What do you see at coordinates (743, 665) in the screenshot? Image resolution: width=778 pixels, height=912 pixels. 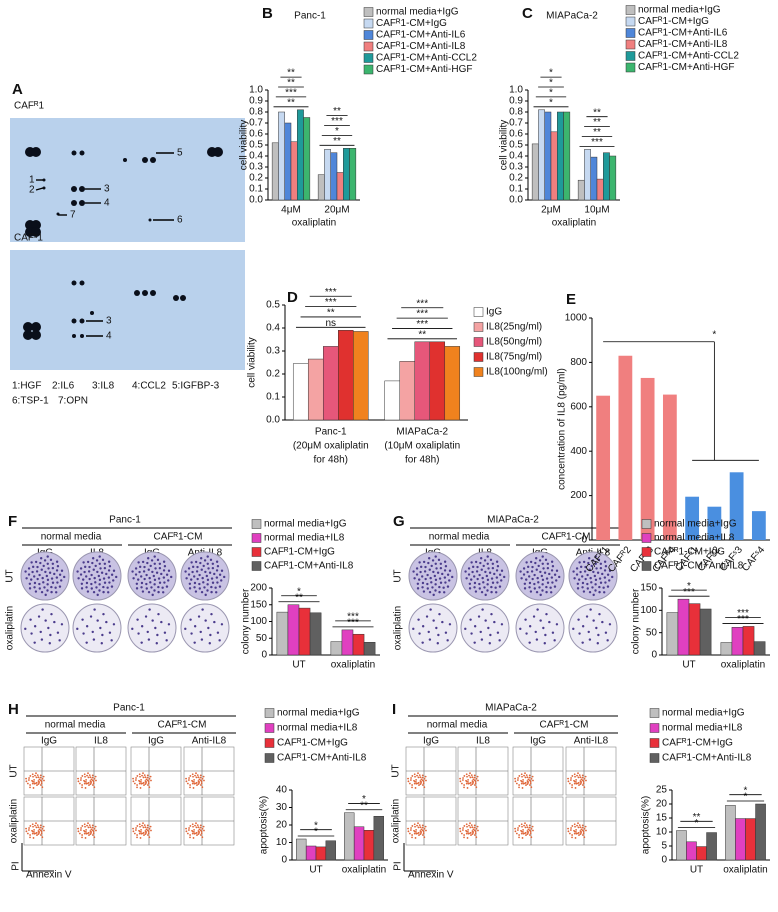 I see `x-tick-label: oxaliplatin` at bounding box center [743, 665].